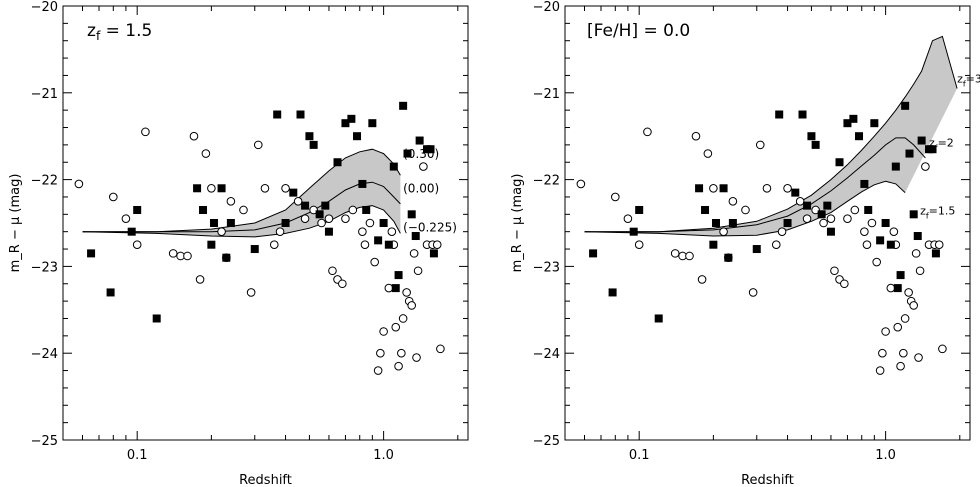  Describe the element at coordinates (15, 223) in the screenshot. I see `y-axis-label: m_R − μ (mag)` at that location.